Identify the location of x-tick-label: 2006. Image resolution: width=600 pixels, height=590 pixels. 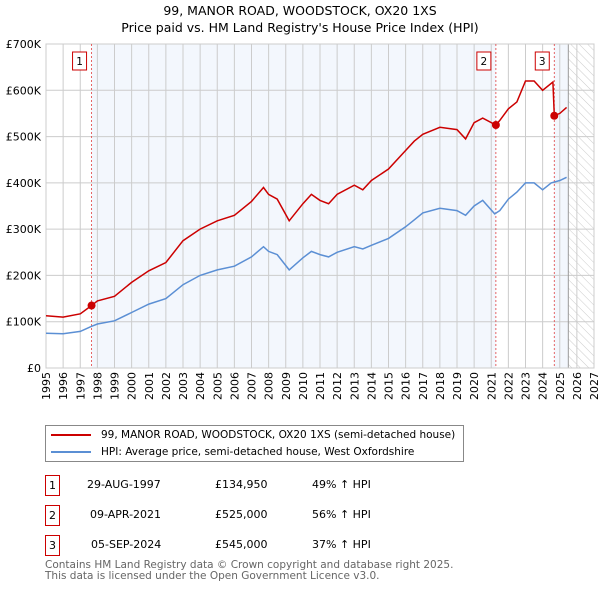
(234, 386).